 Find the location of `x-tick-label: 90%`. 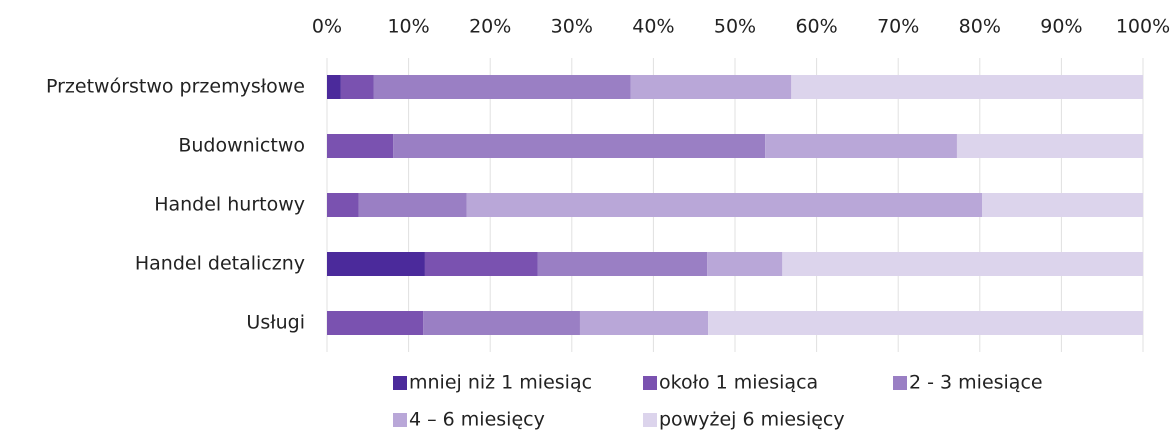

x-tick-label: 90% is located at coordinates (1061, 27).